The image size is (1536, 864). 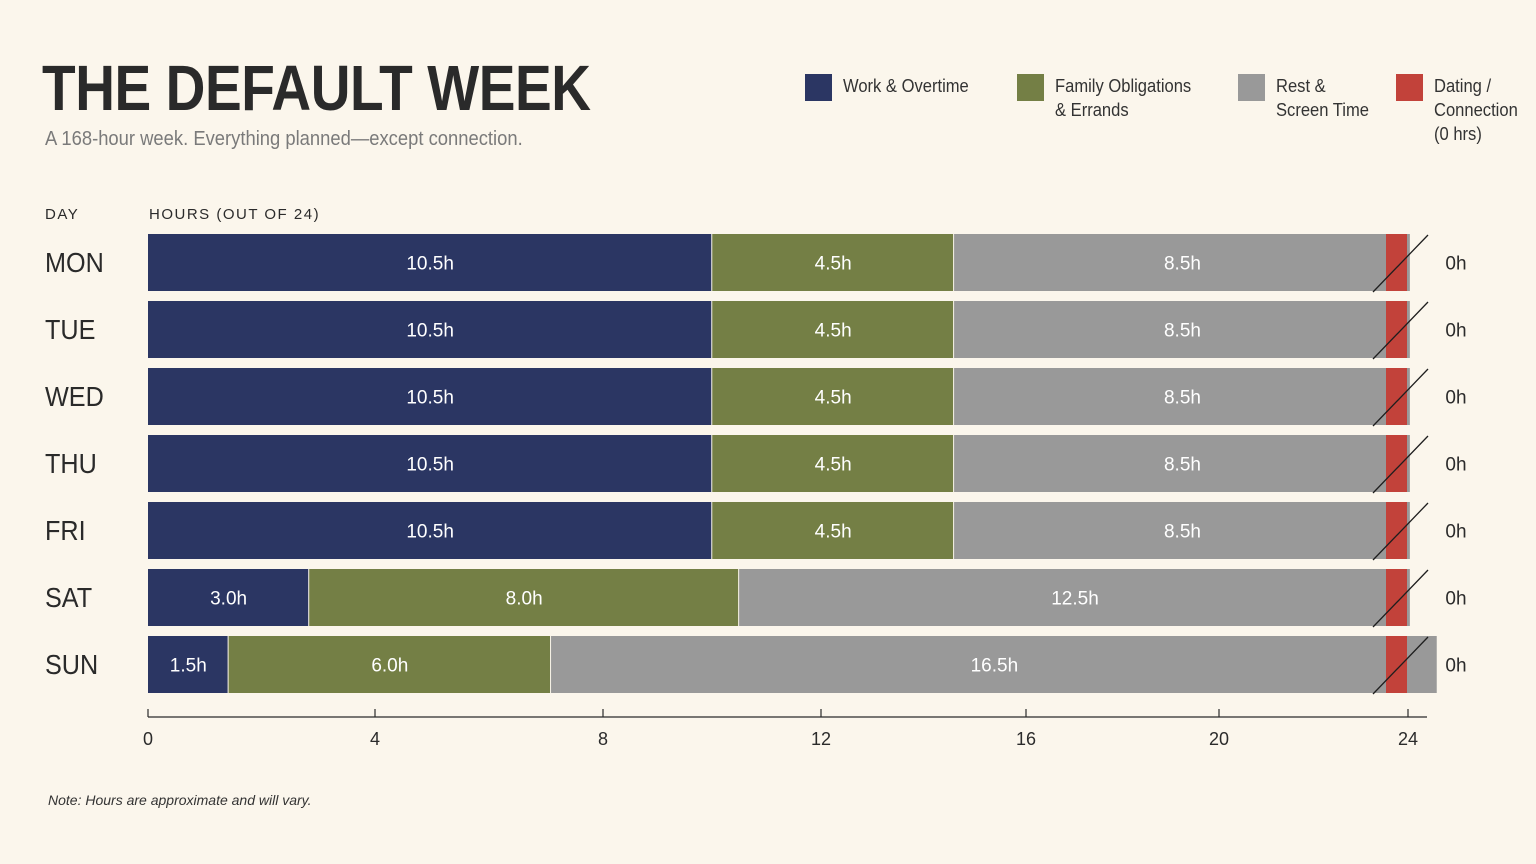 I want to click on bar-family-wed, so click(x=833, y=396).